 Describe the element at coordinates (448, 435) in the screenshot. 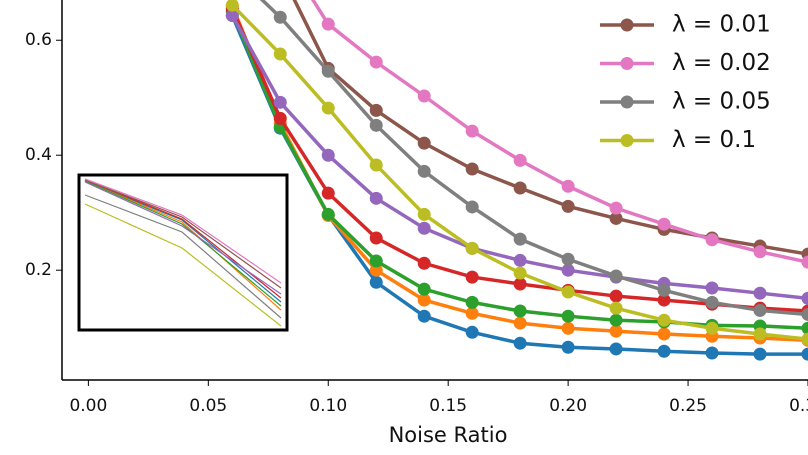

I see `x-axis-label: Noise Ratio` at that location.